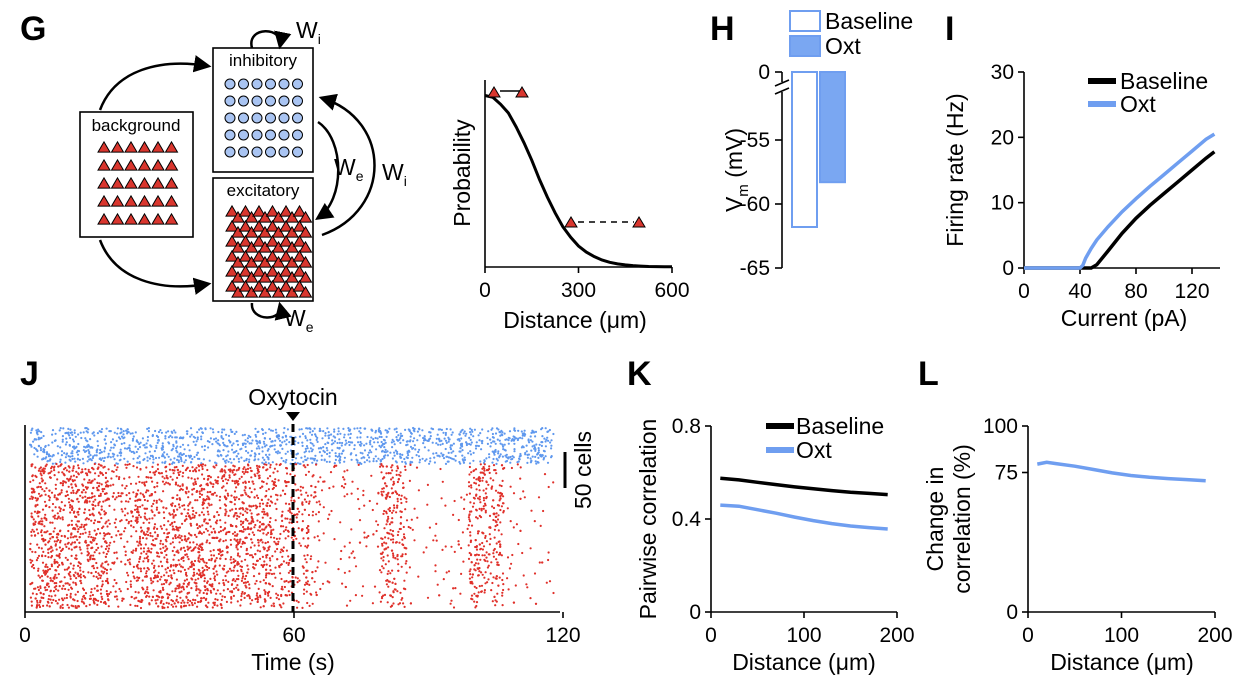  I want to click on h-bar-baseline, so click(804, 149).